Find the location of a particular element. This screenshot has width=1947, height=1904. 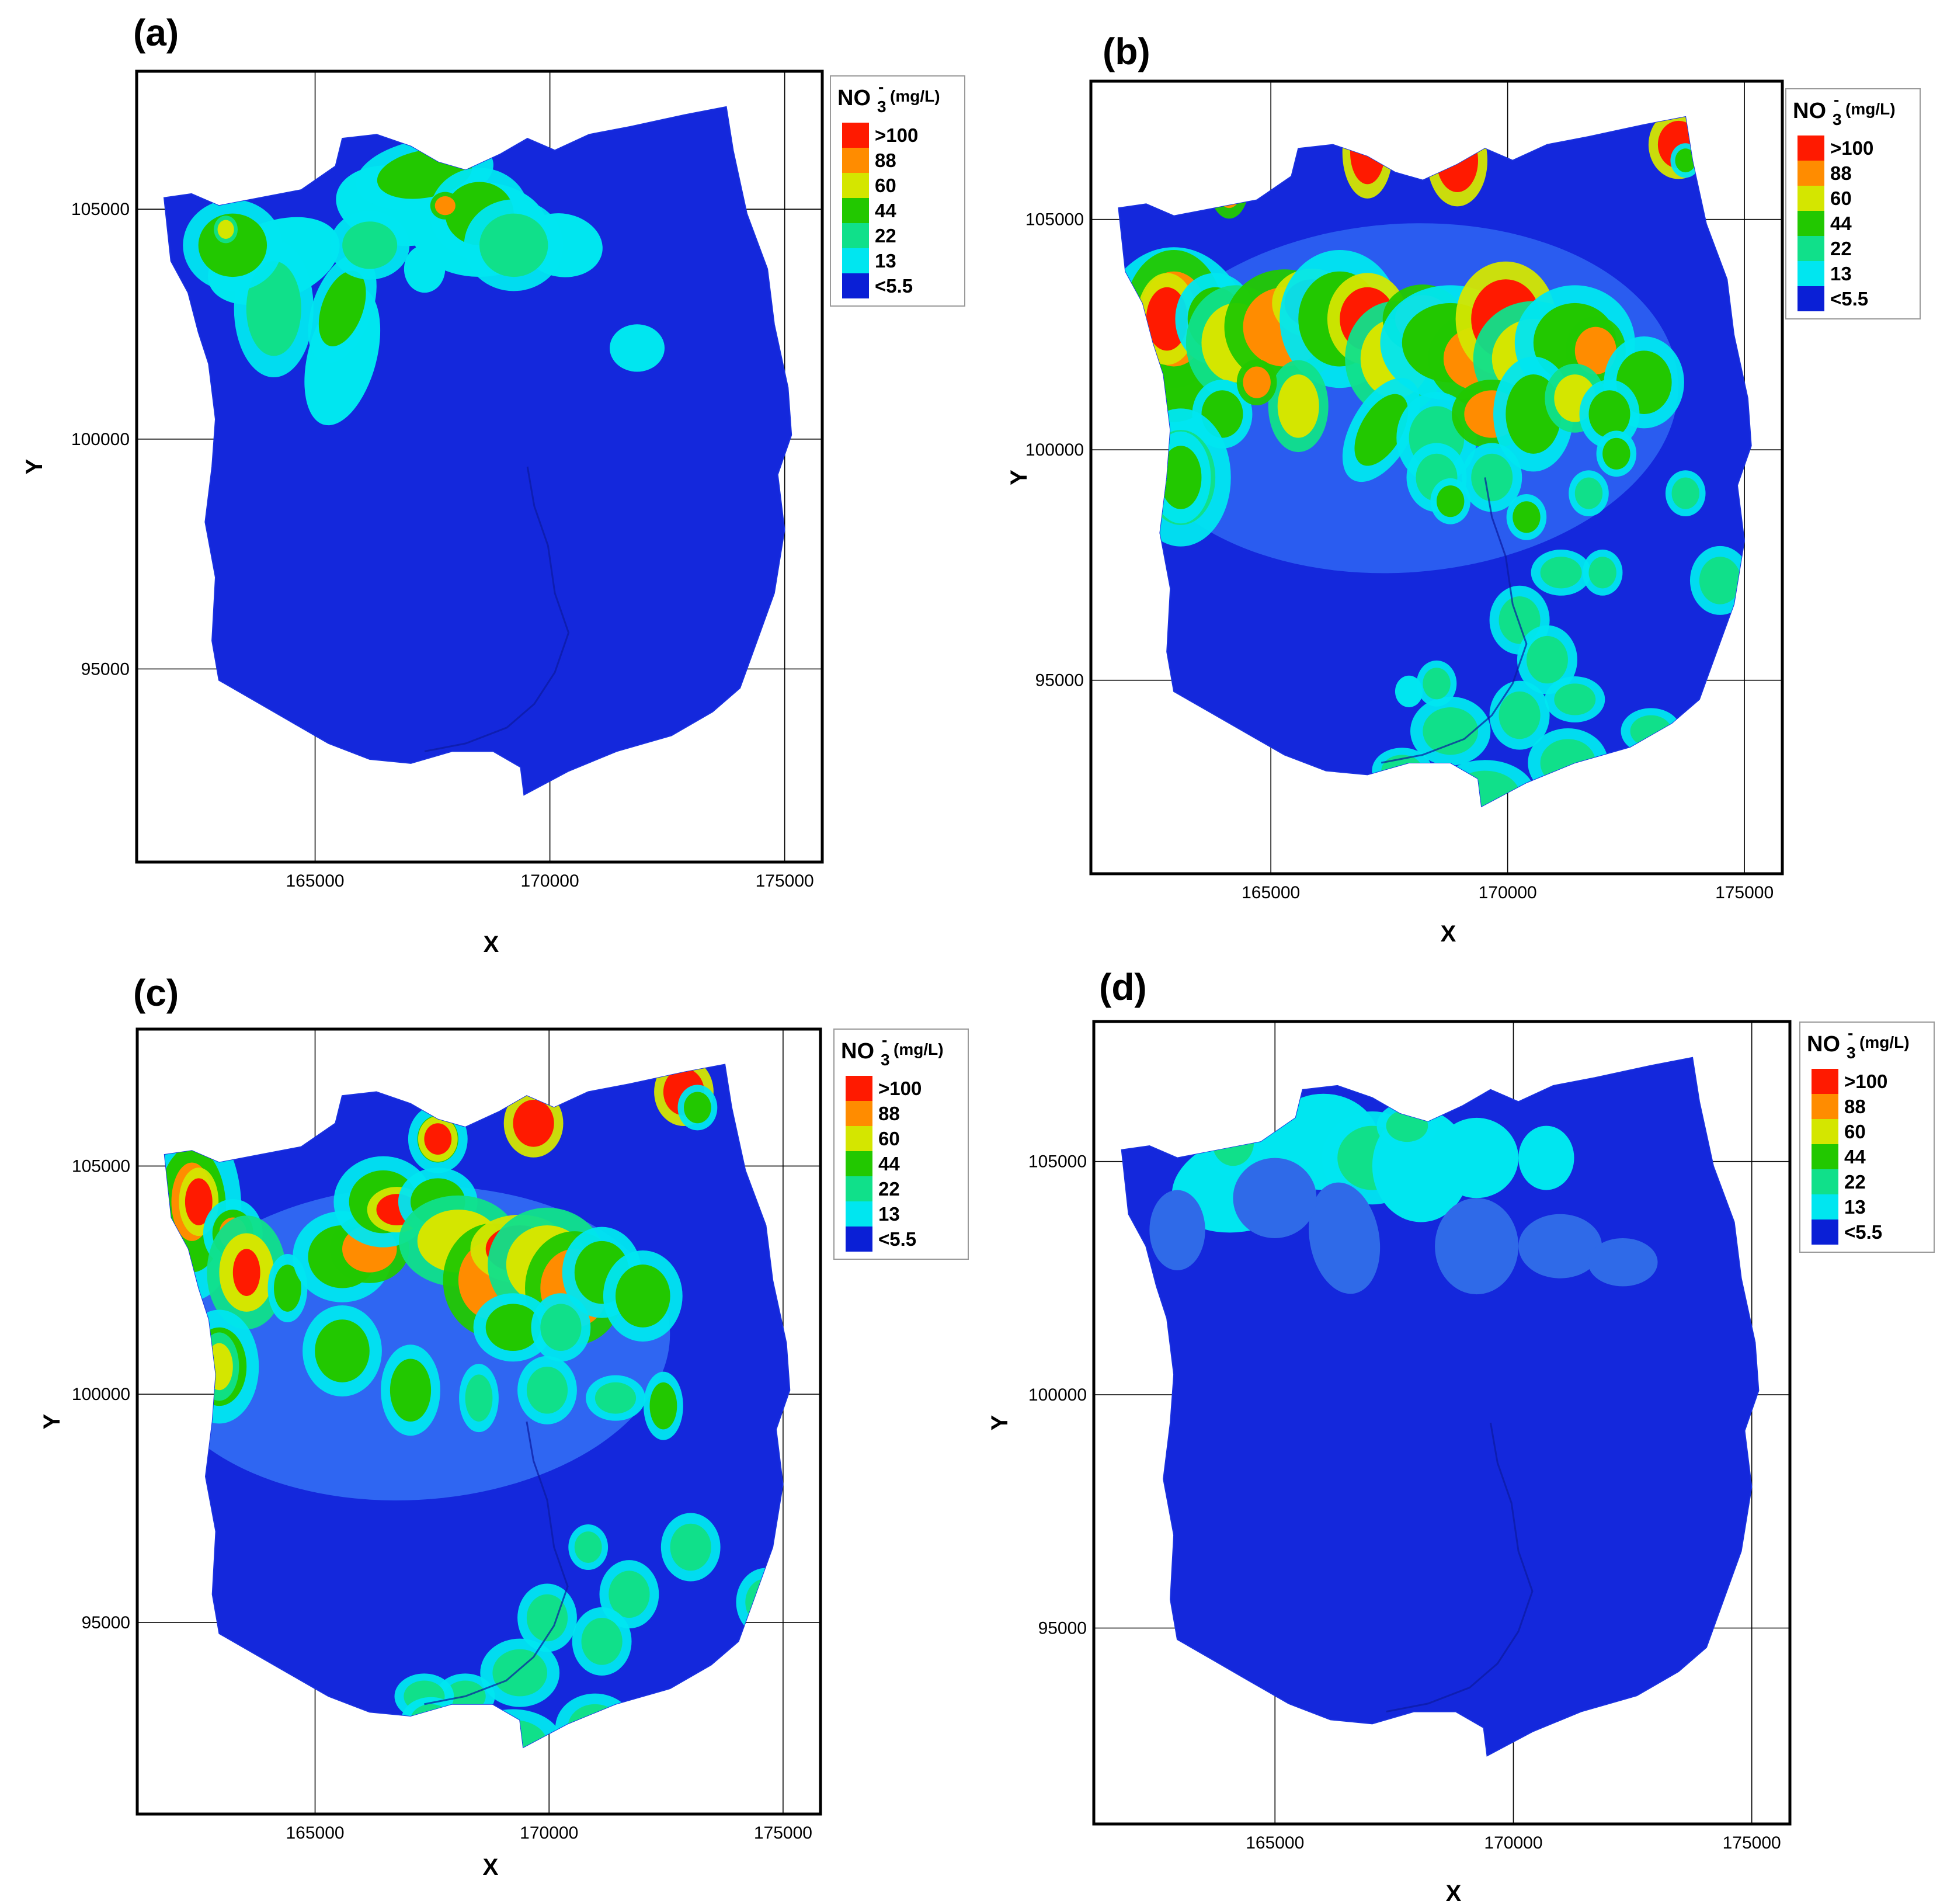

legend-item-label: >100 is located at coordinates (1851, 148).